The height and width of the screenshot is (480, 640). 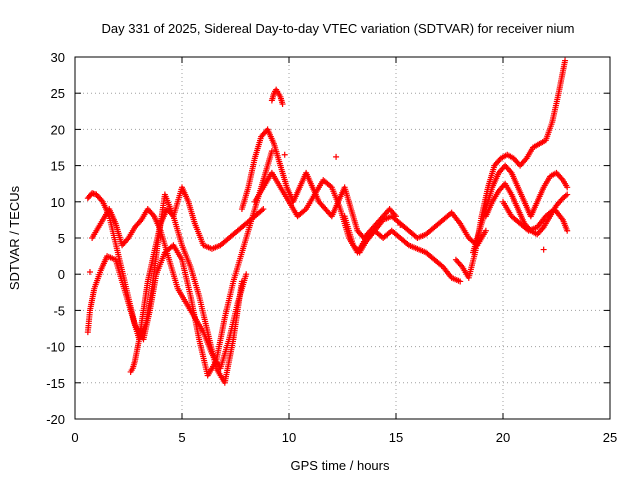 What do you see at coordinates (58, 202) in the screenshot?
I see `y-tick-label: 10` at bounding box center [58, 202].